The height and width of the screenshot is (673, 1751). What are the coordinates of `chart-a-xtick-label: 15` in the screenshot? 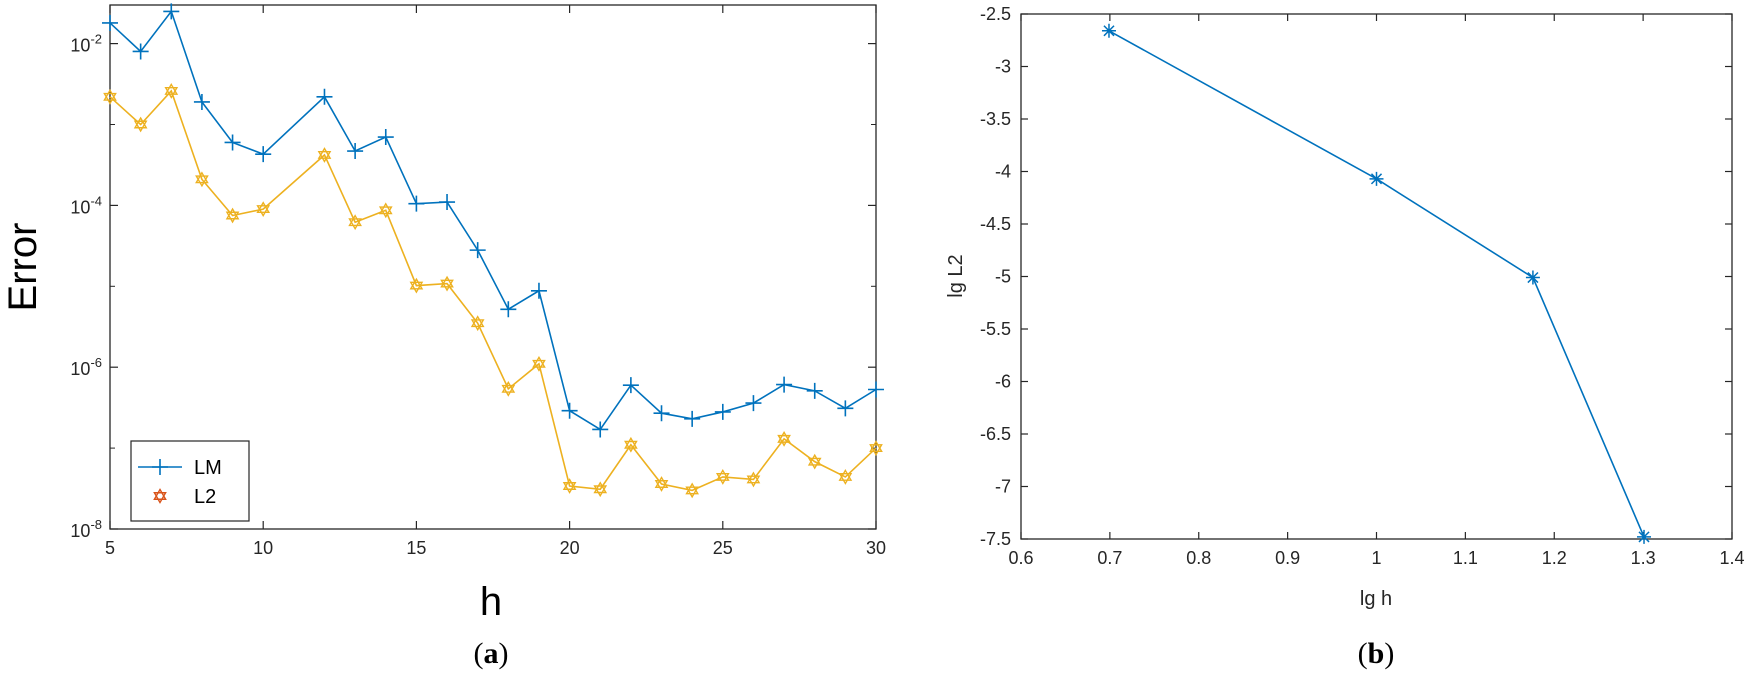 It's located at (416, 548).